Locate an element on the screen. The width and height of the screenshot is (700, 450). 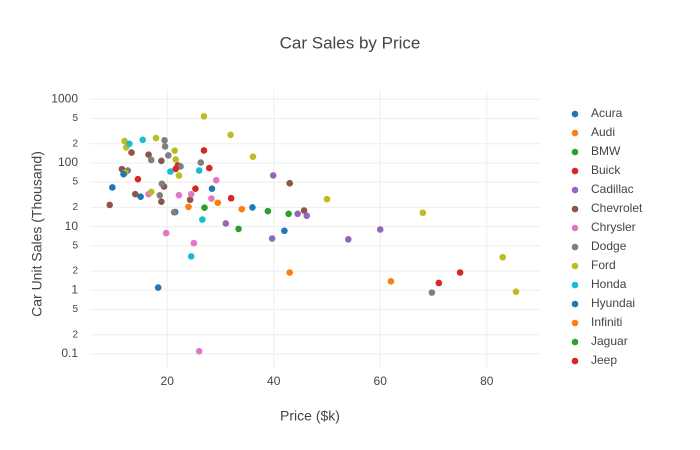
y-tick-label: 100 is located at coordinates (68, 162).